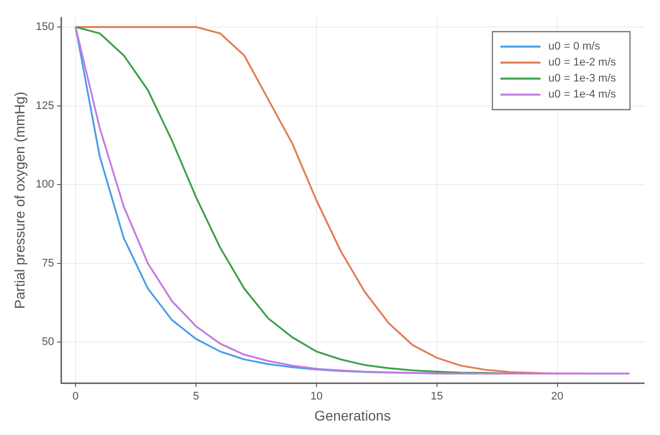 The height and width of the screenshot is (435, 660). Describe the element at coordinates (557, 396) in the screenshot. I see `x-tick-label: 20` at that location.